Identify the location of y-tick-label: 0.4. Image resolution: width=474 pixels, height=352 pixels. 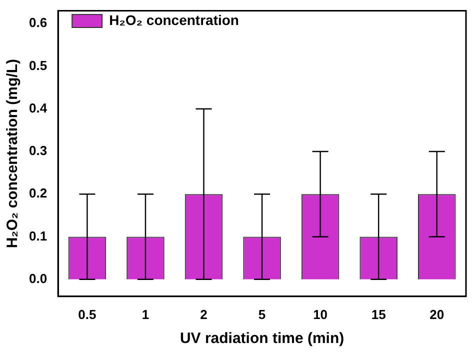
(38, 108).